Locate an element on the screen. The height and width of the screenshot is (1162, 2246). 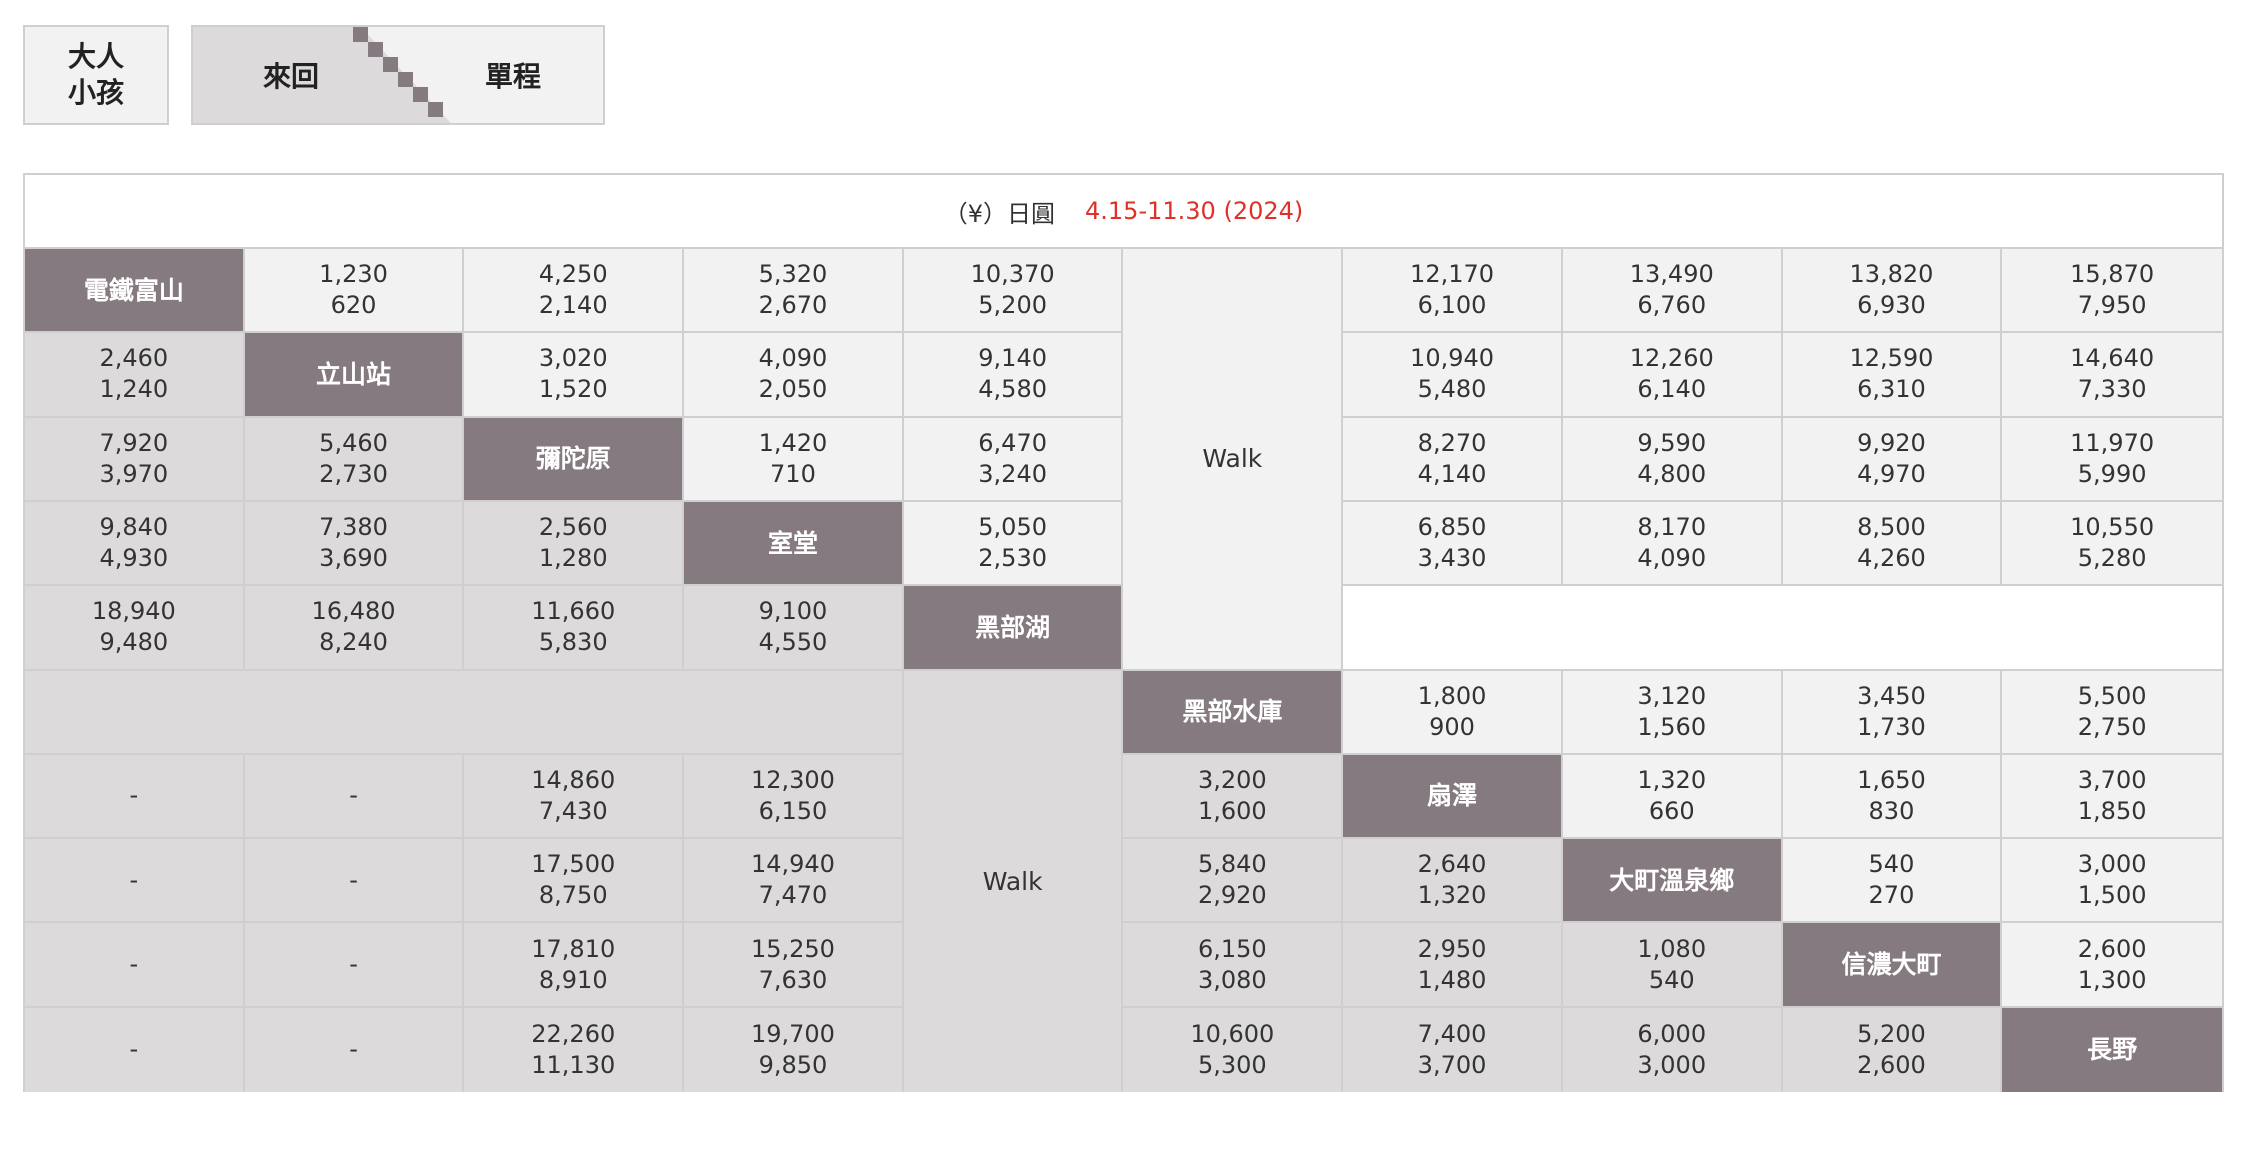
fare-cell: 4,090 2,050 is located at coordinates (794, 375).